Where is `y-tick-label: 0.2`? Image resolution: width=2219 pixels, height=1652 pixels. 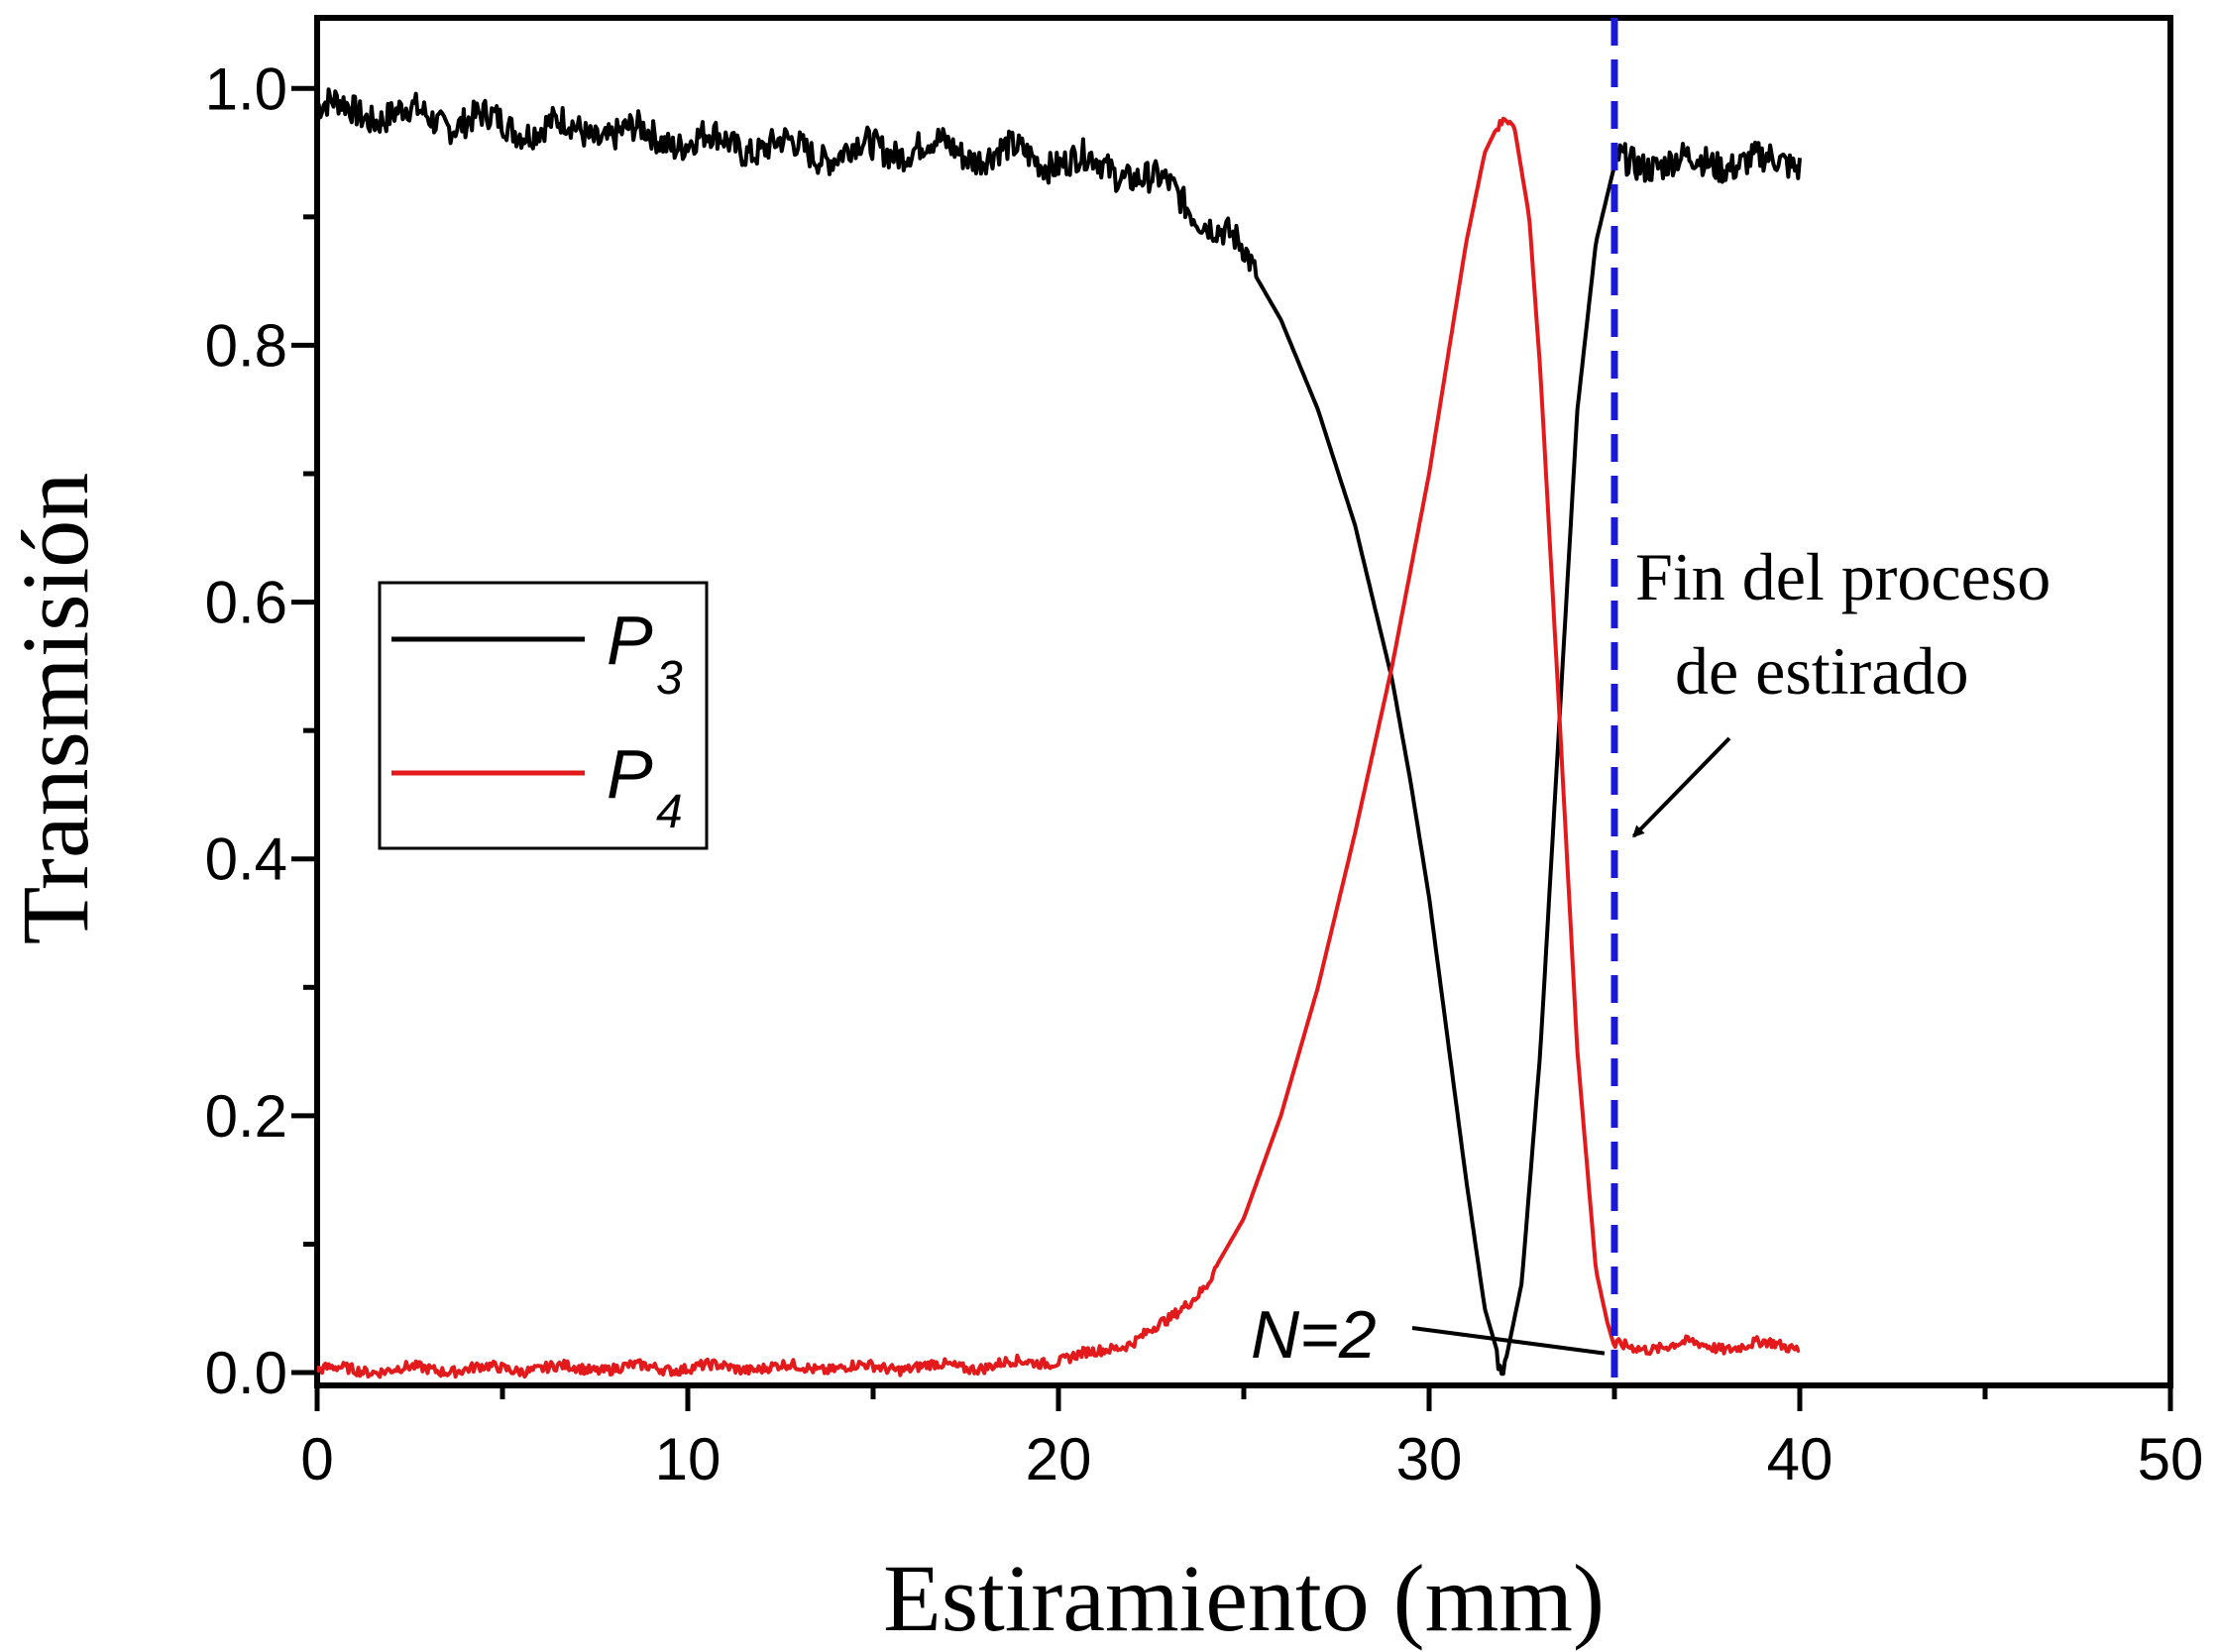 y-tick-label: 0.2 is located at coordinates (246, 1116).